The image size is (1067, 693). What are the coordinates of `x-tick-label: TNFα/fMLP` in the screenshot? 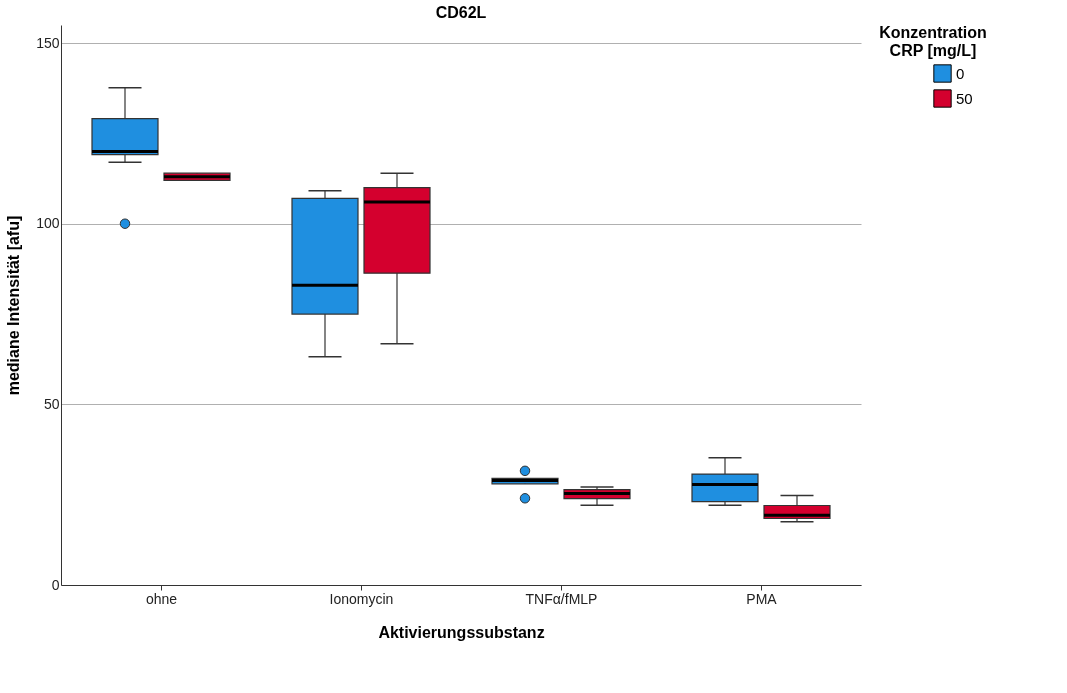 It's located at (561, 598).